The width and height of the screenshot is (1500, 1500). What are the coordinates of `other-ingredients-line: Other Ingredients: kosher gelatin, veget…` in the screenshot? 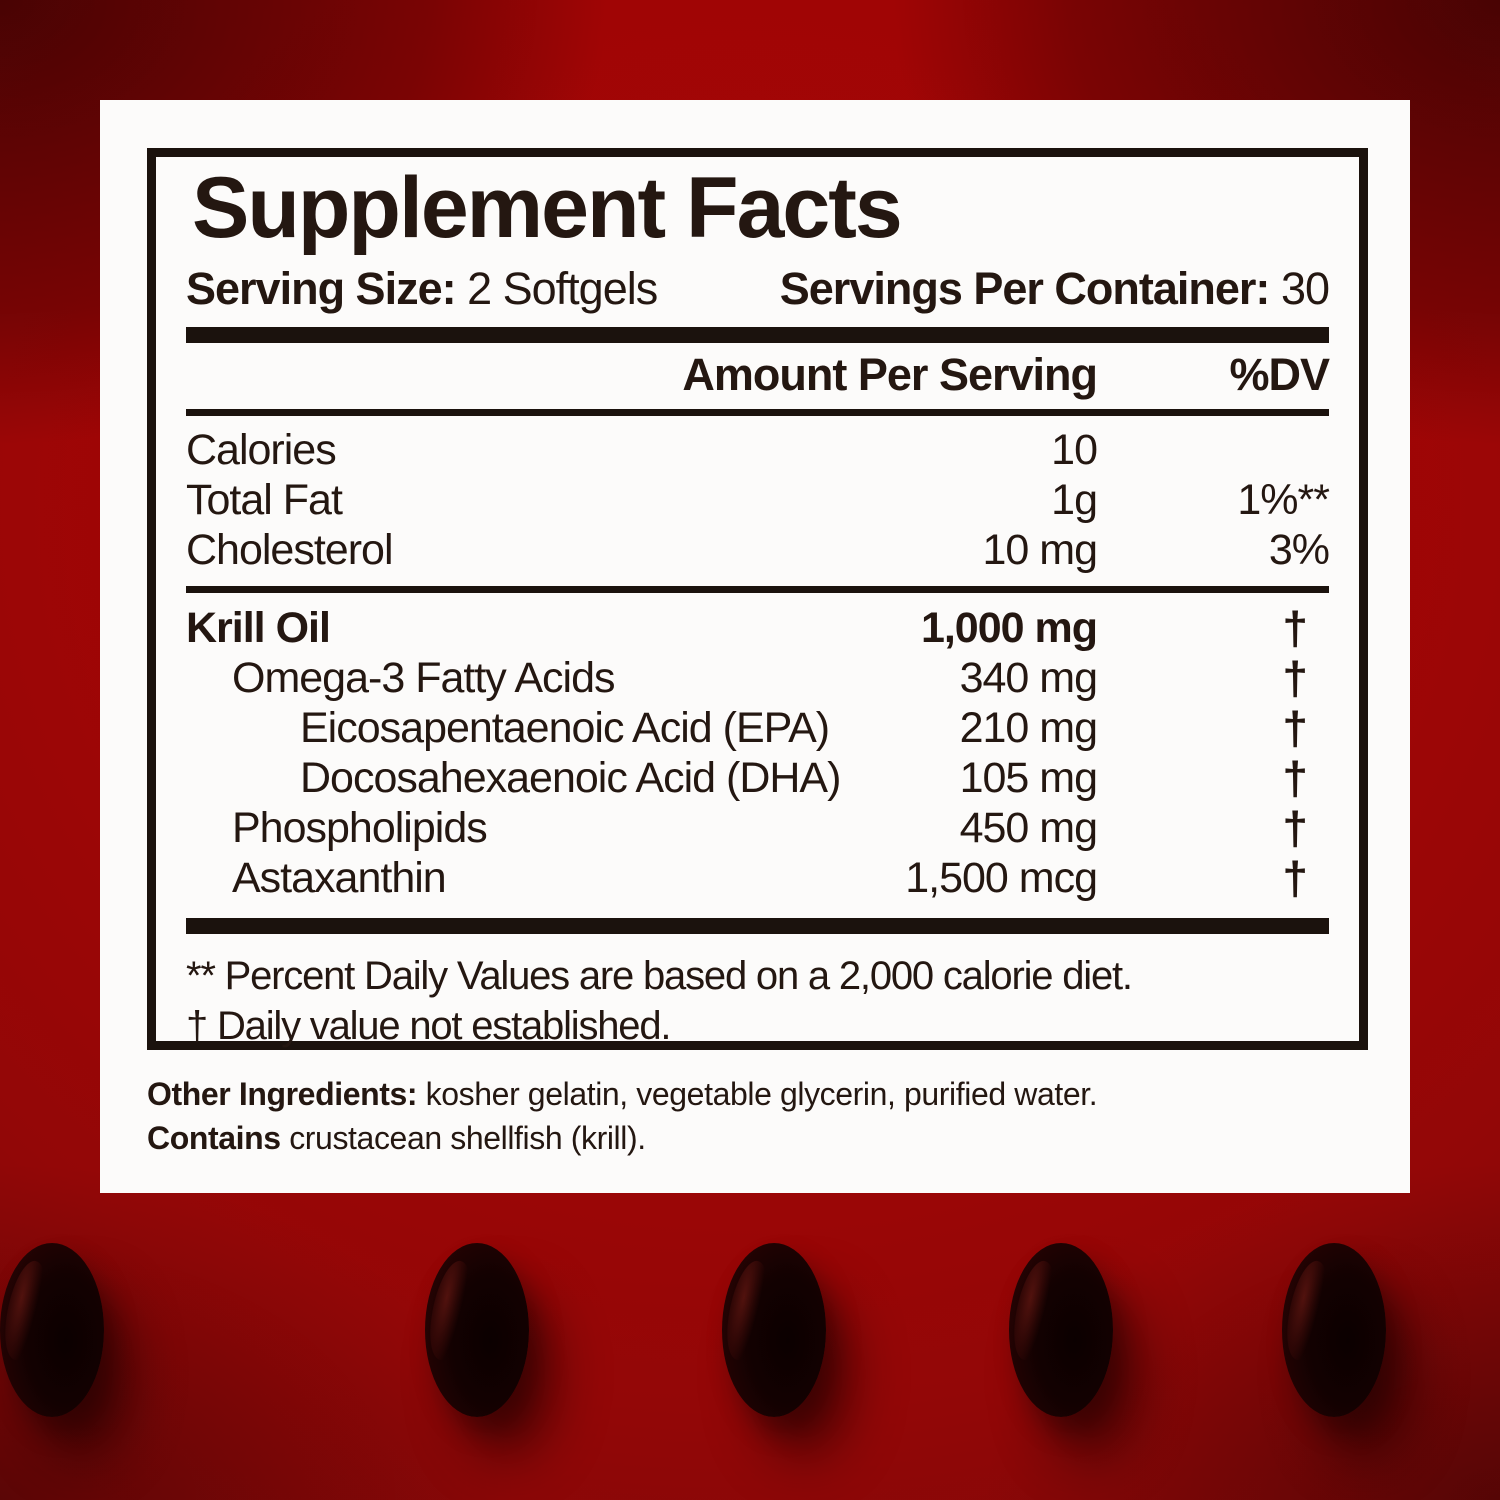 It's located at (622, 1094).